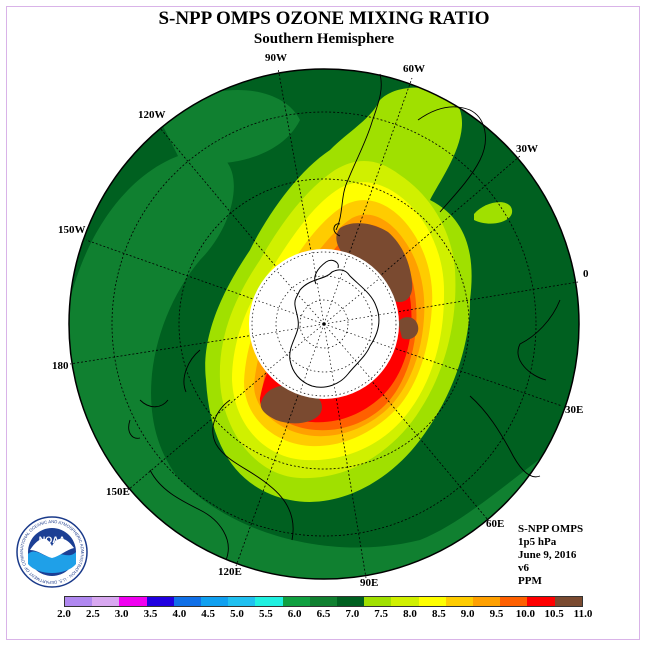 The image size is (648, 648). What do you see at coordinates (150, 614) in the screenshot?
I see `colorbar-tick-label: 3.5` at bounding box center [150, 614].